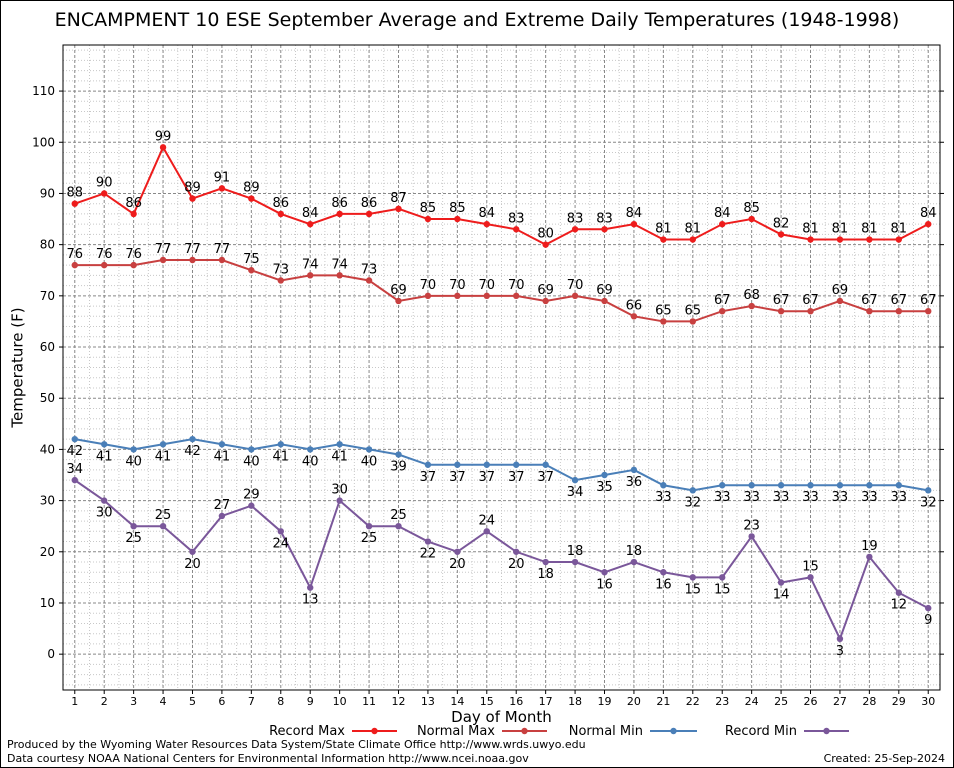 The width and height of the screenshot is (954, 768). Describe the element at coordinates (751, 208) in the screenshot. I see `data-label: 85` at that location.